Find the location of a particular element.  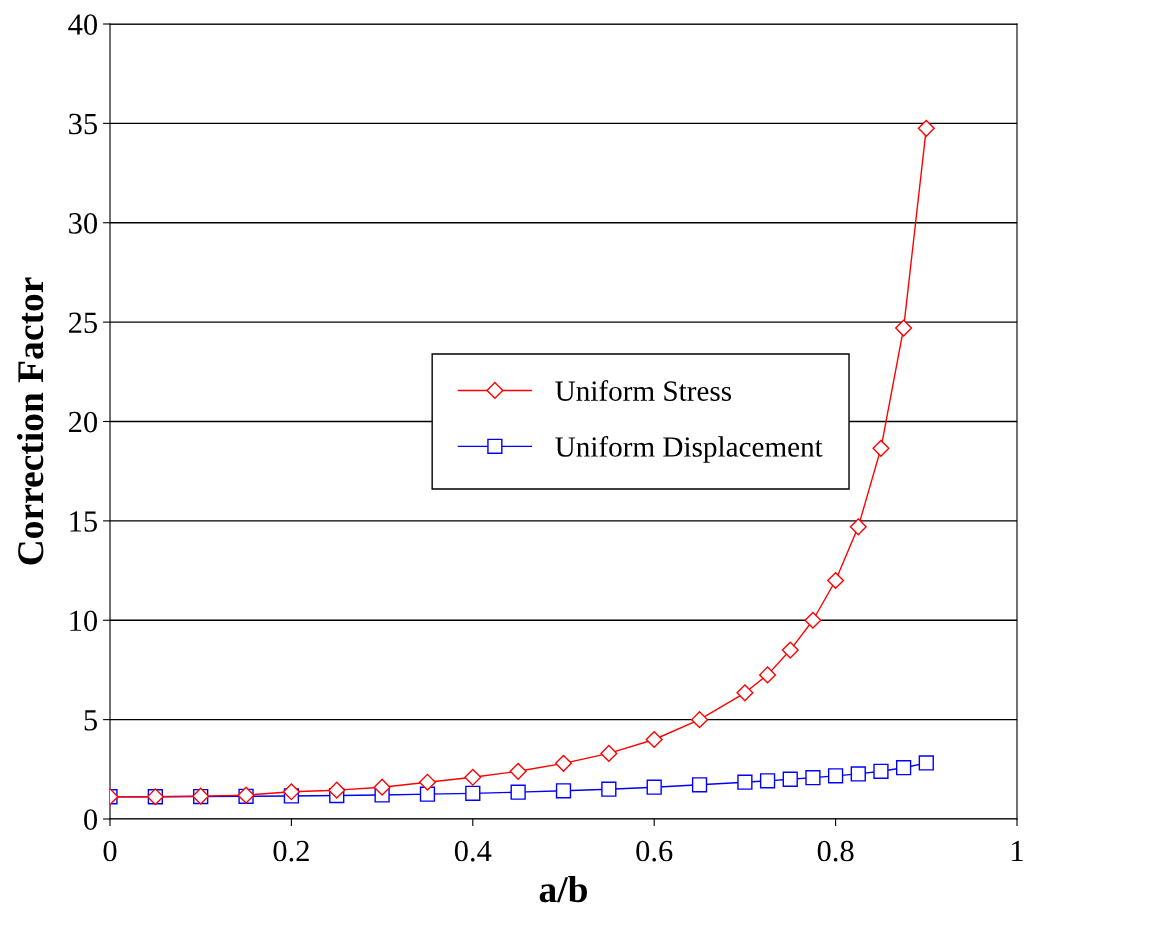

legend-label: Uniform Stress is located at coordinates (643, 390).